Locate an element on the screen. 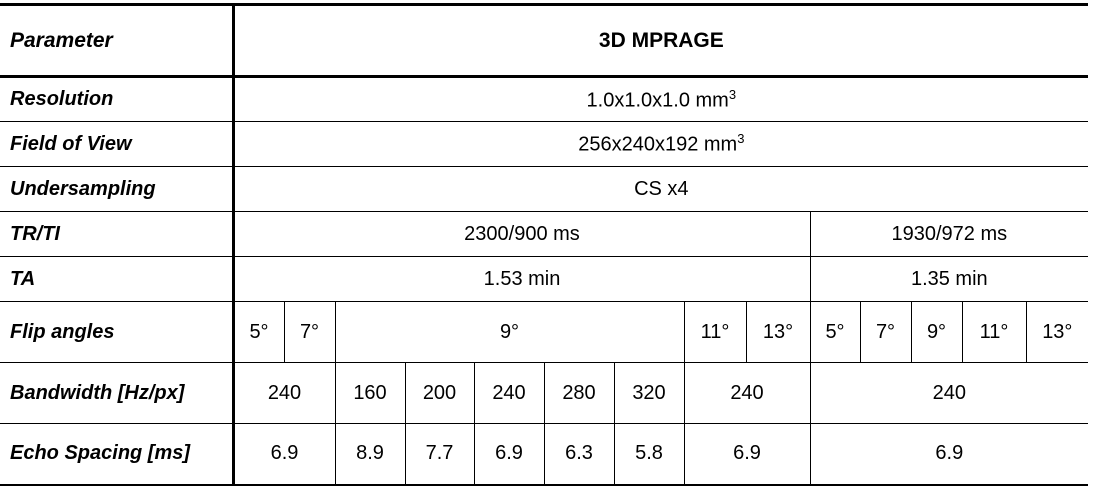 This screenshot has height=491, width=1093. cell: 1930/972 ms is located at coordinates (949, 234).